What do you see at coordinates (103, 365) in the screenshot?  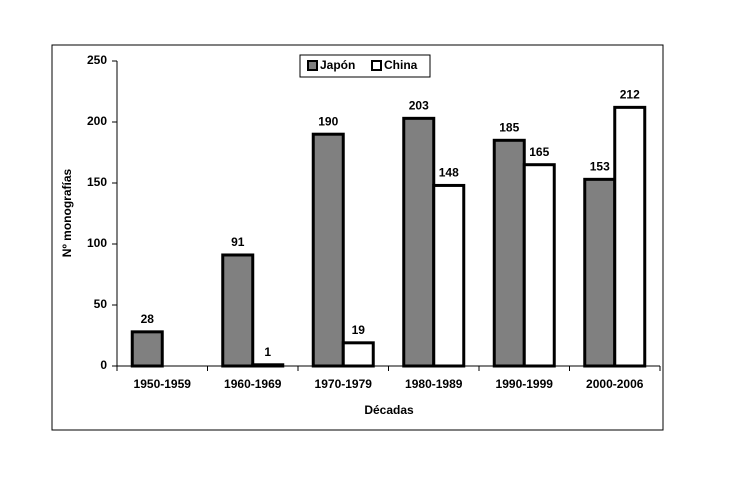 I see `y-tick-label: 0` at bounding box center [103, 365].